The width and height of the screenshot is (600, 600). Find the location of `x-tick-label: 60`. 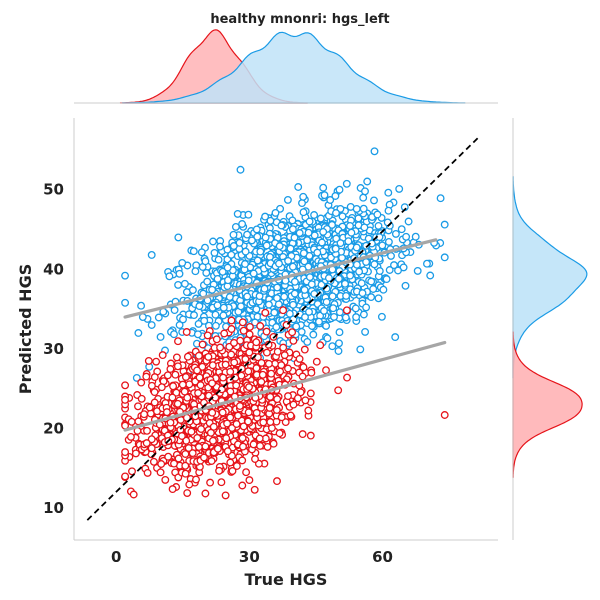

x-tick-label: 60 is located at coordinates (382, 557).